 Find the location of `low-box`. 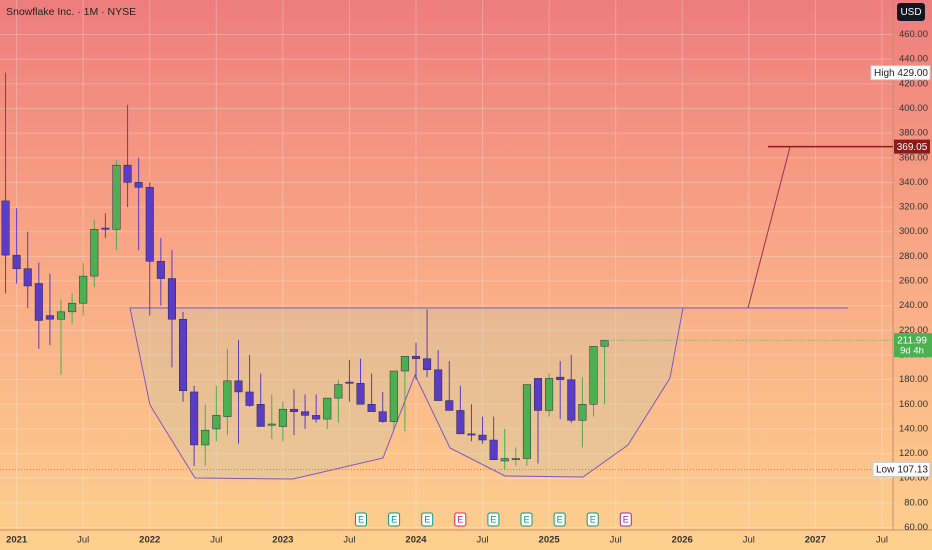

low-box is located at coordinates (901, 469).